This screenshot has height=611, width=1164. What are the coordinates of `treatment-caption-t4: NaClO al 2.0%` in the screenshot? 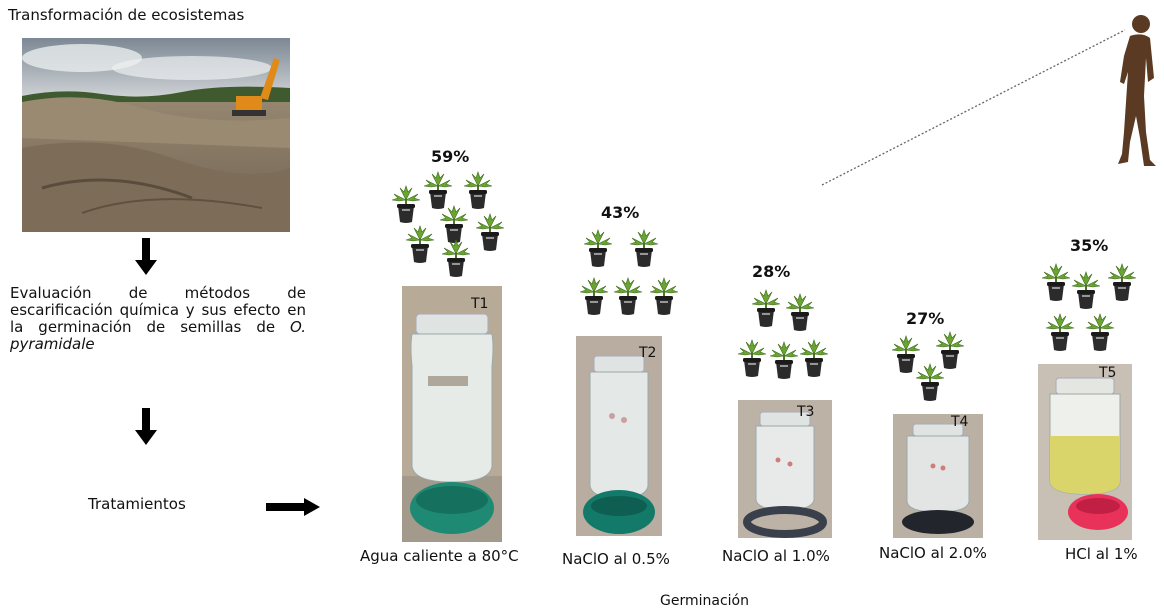 It's located at (933, 553).